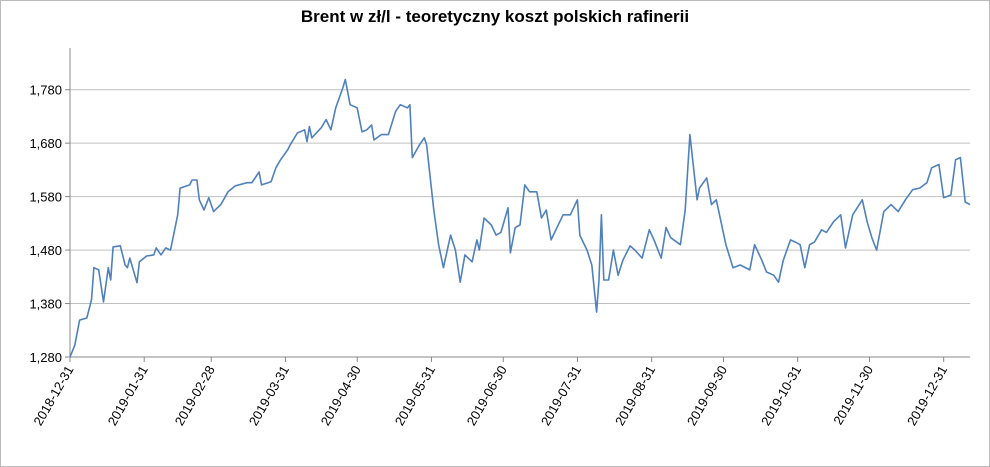  Describe the element at coordinates (45, 143) in the screenshot. I see `y-tick-label: 1,680` at that location.